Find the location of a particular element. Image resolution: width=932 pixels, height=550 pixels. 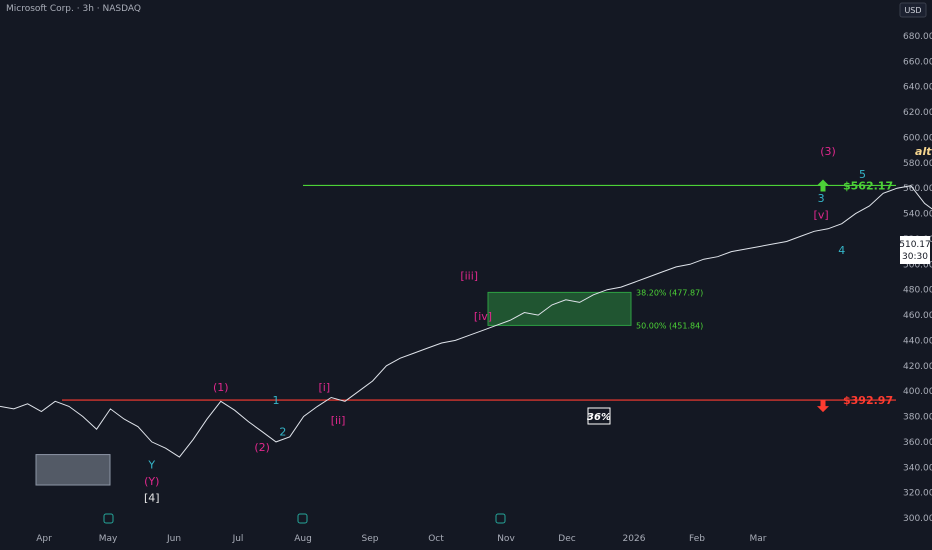

wave-label: alt.III is located at coordinates (923, 151).